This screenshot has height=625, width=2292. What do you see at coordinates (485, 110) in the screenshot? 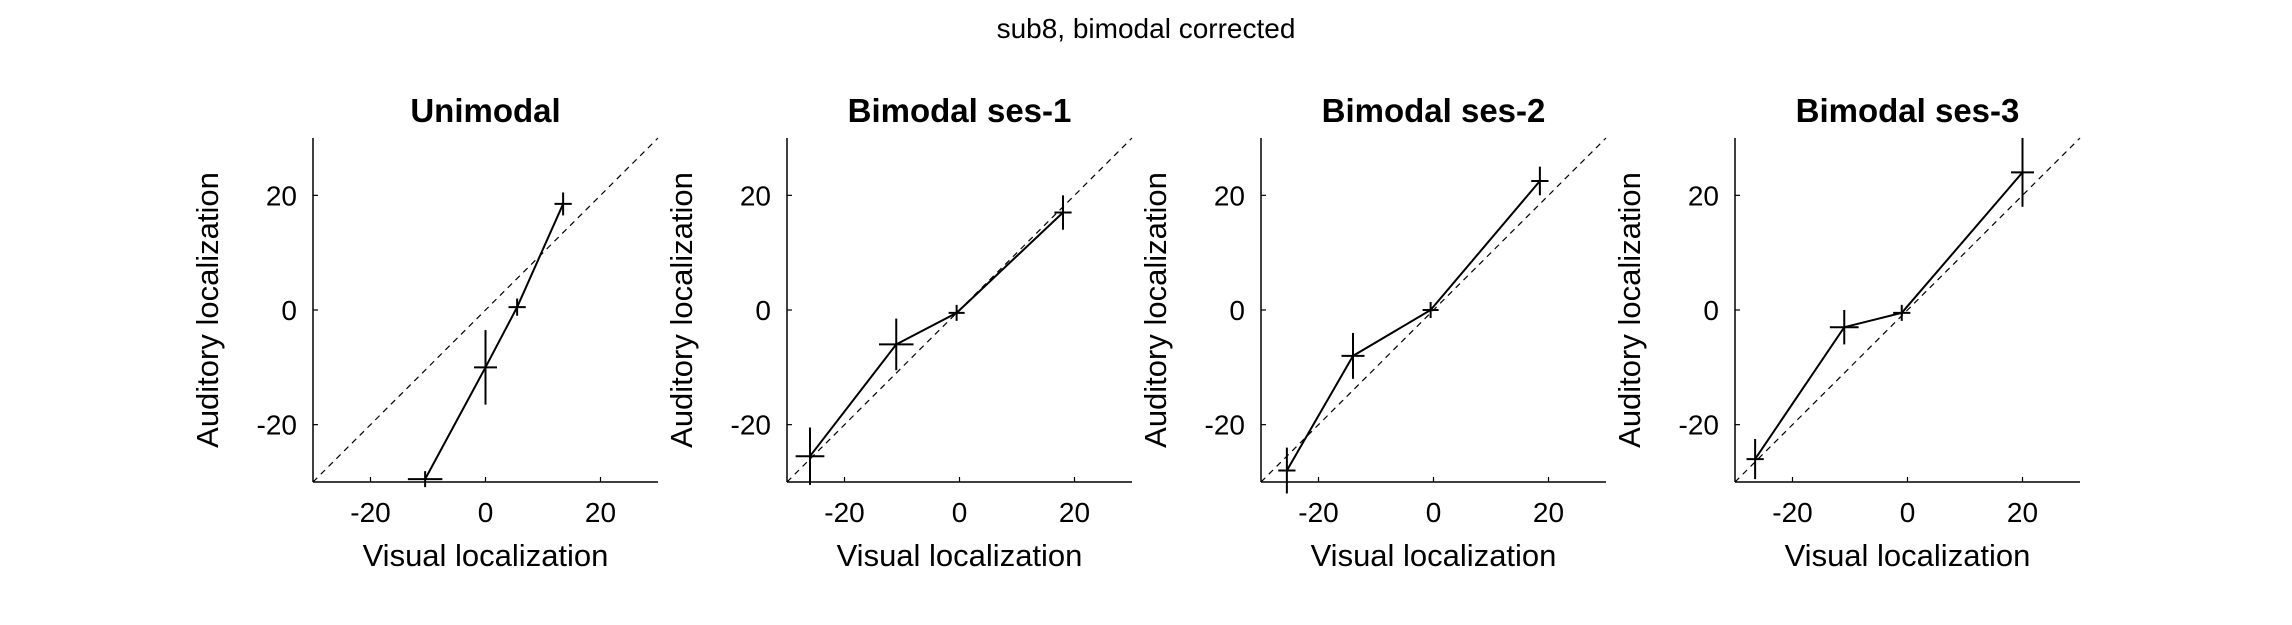
I see `panel-title: Unimodal` at bounding box center [485, 110].